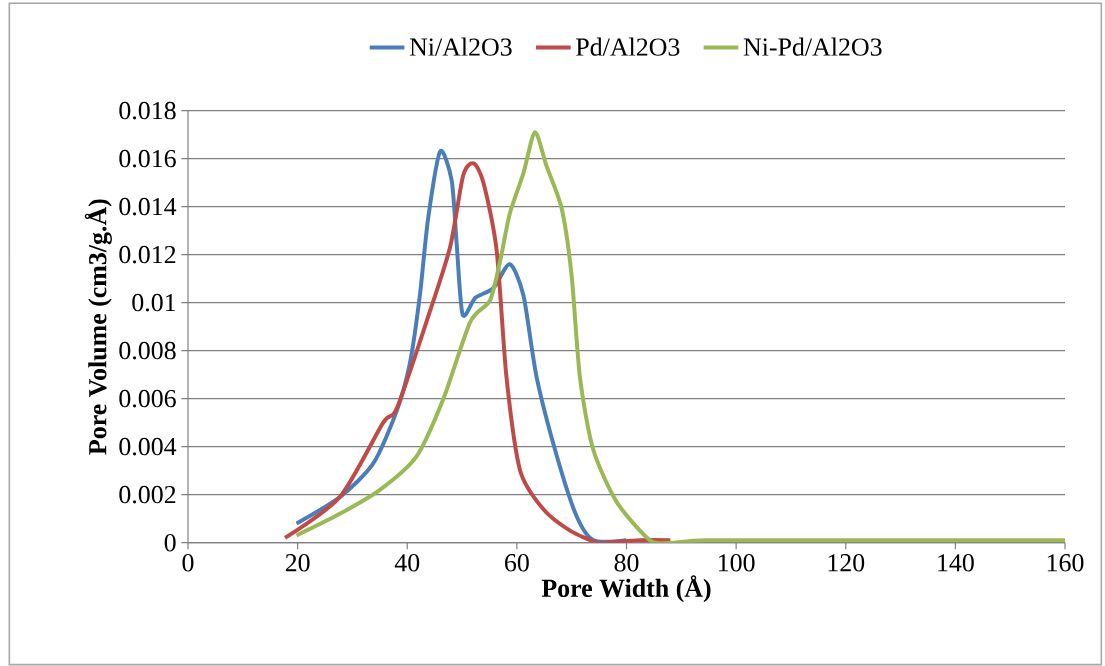  What do you see at coordinates (154, 302) in the screenshot?
I see `y-tick-label: 0.01` at bounding box center [154, 302].